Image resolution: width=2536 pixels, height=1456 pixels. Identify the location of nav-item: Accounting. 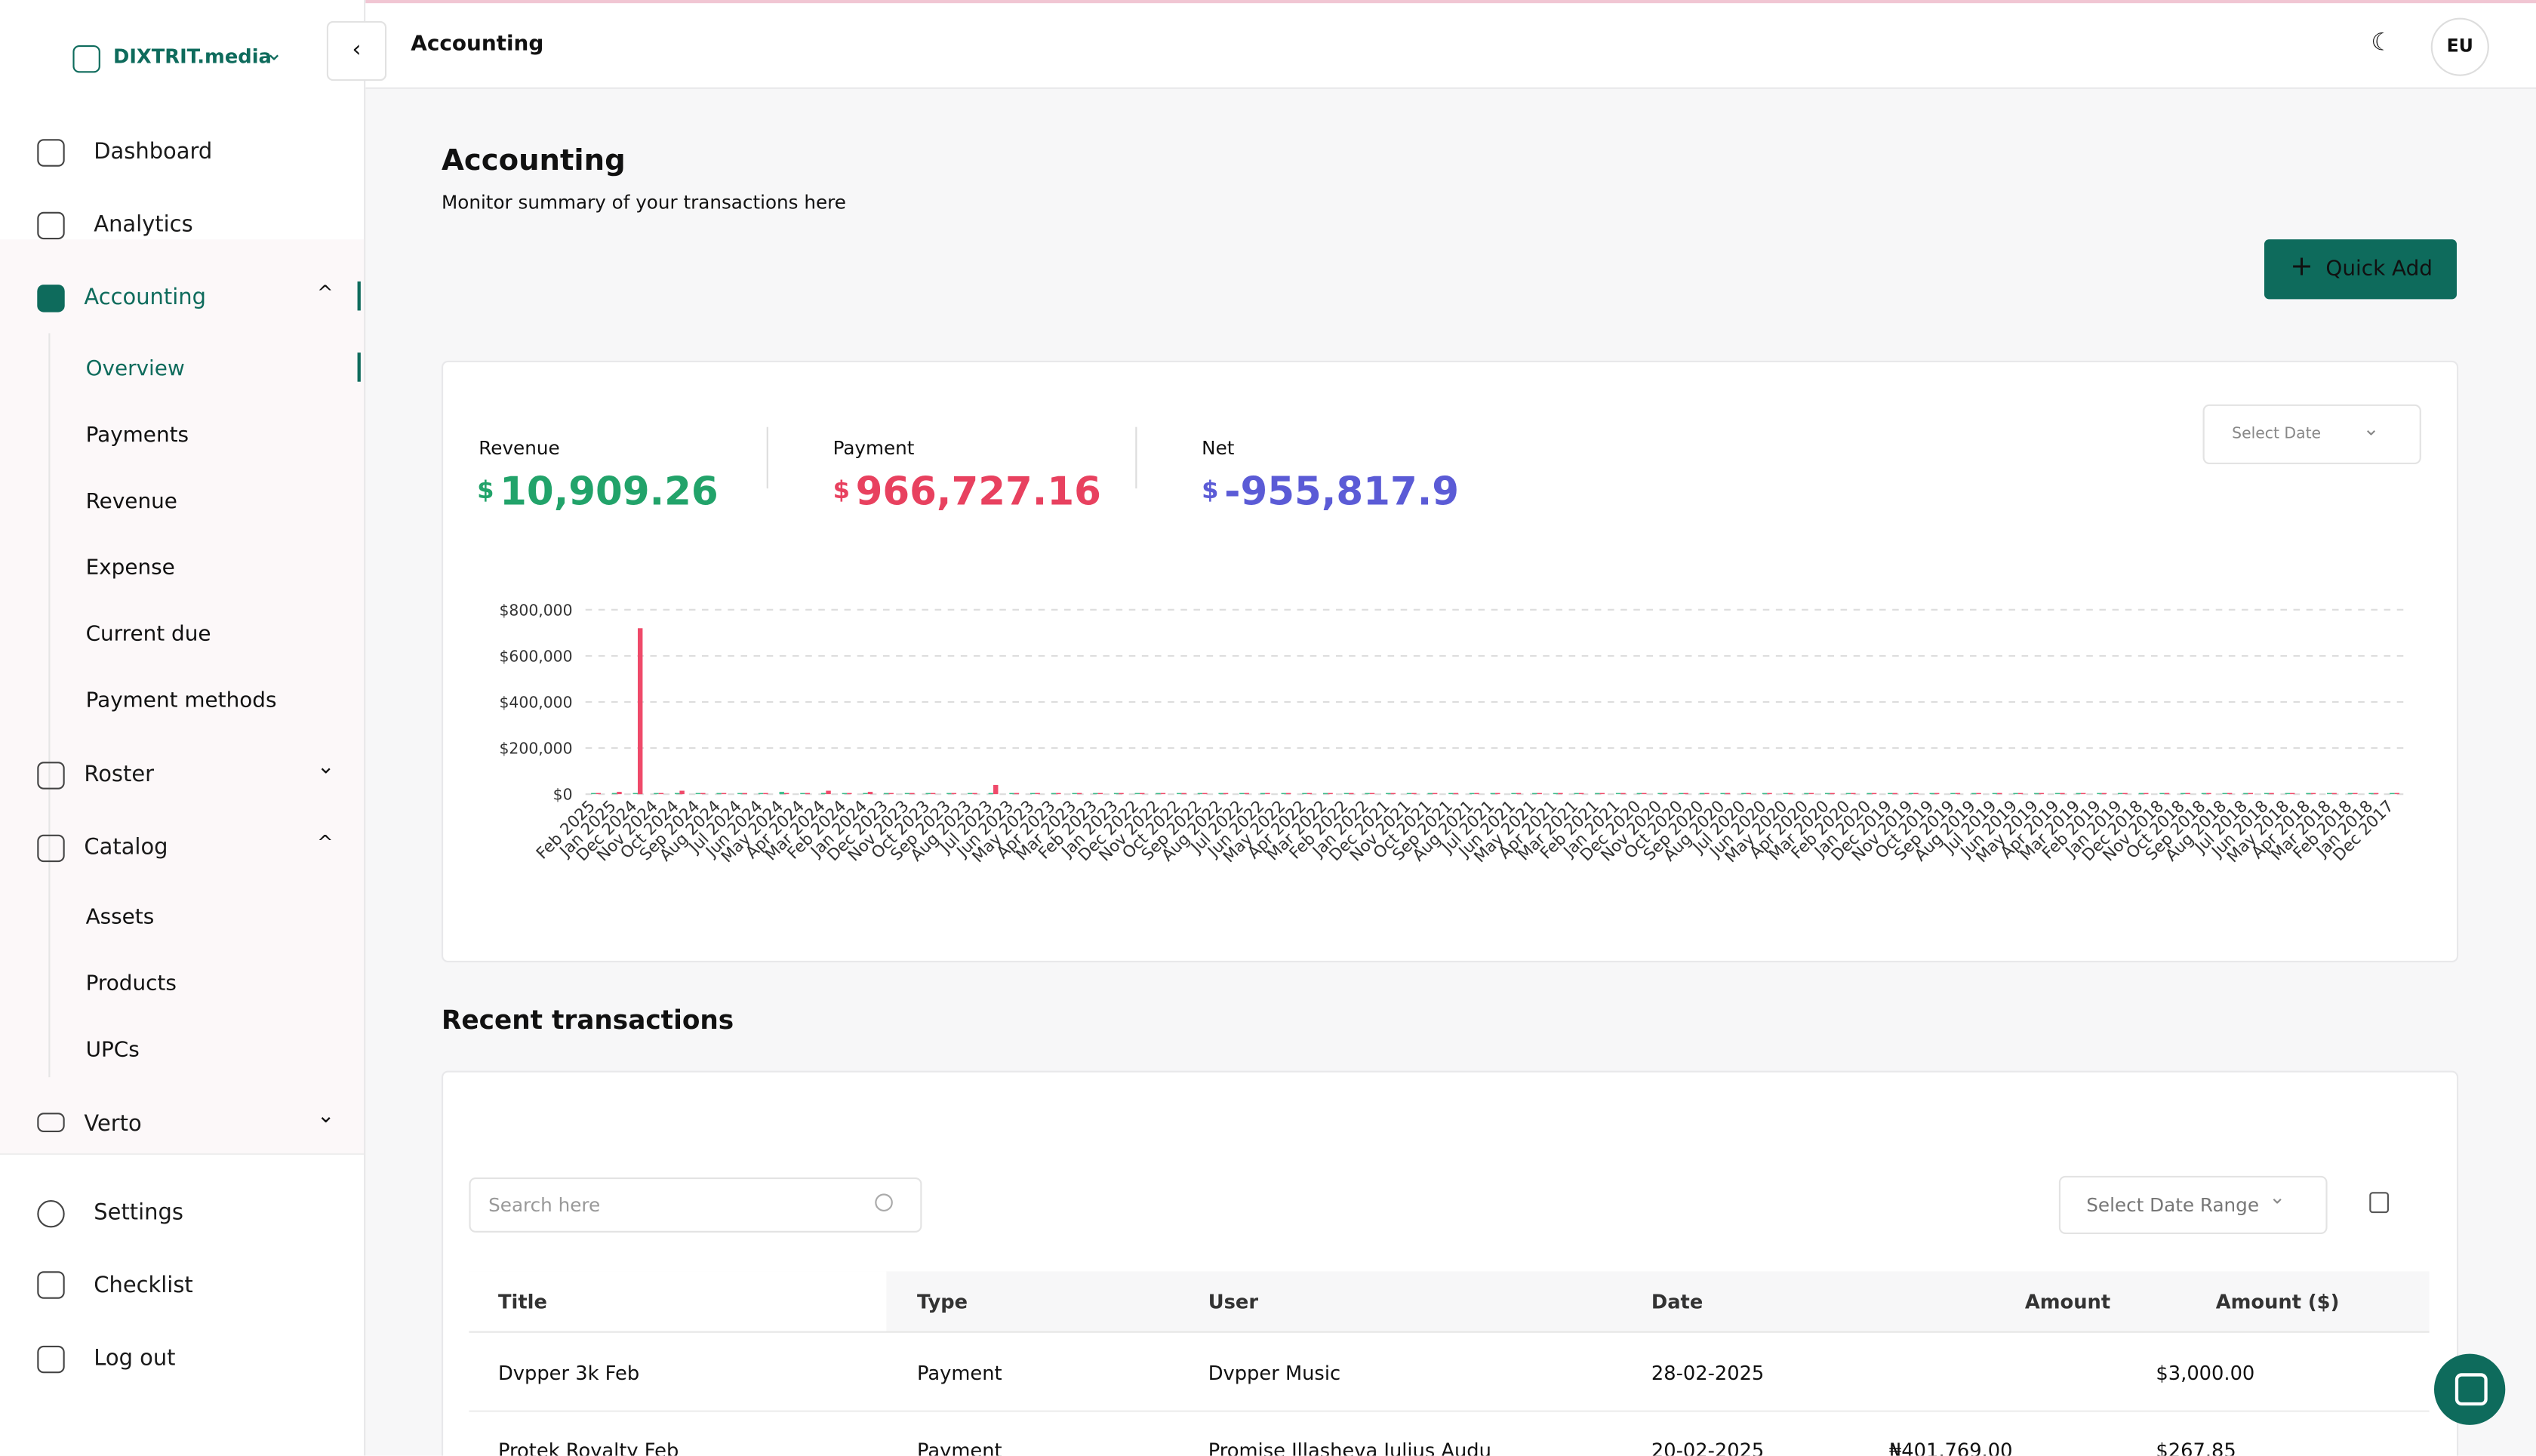
(145, 298).